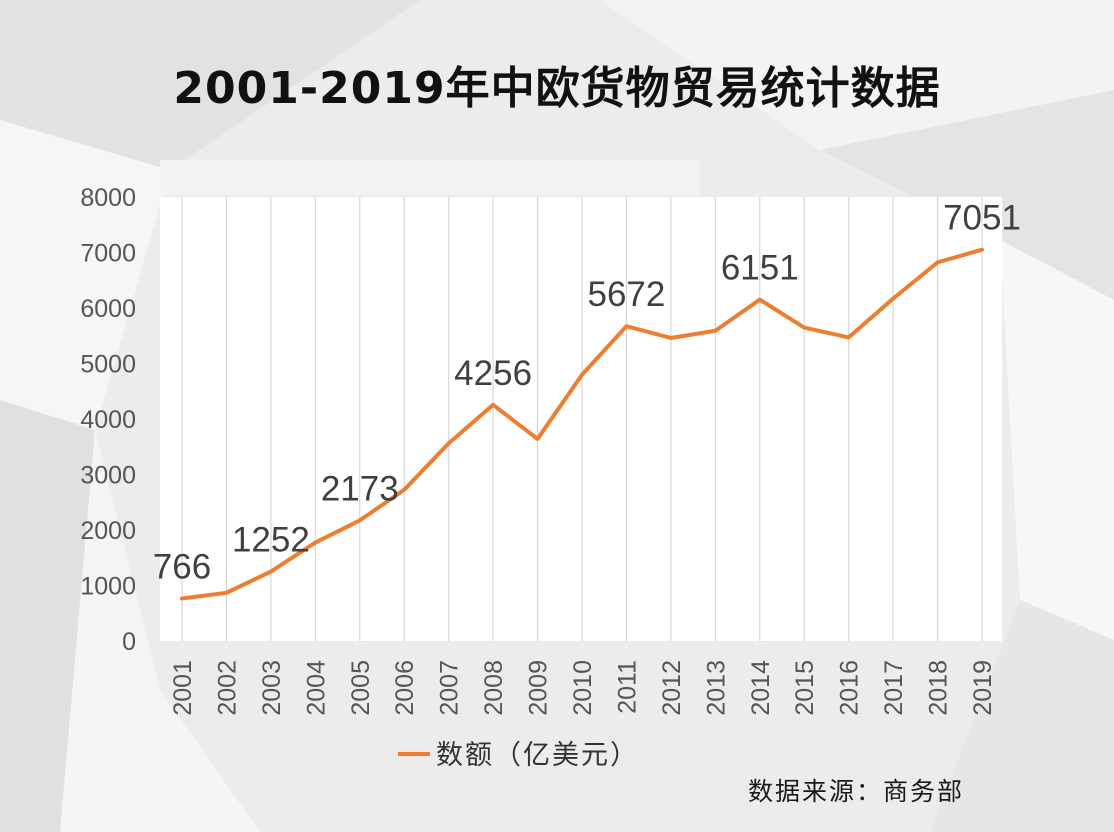 The height and width of the screenshot is (832, 1114). Describe the element at coordinates (856, 791) in the screenshot. I see `source-note: 数据来源：商务部` at that location.